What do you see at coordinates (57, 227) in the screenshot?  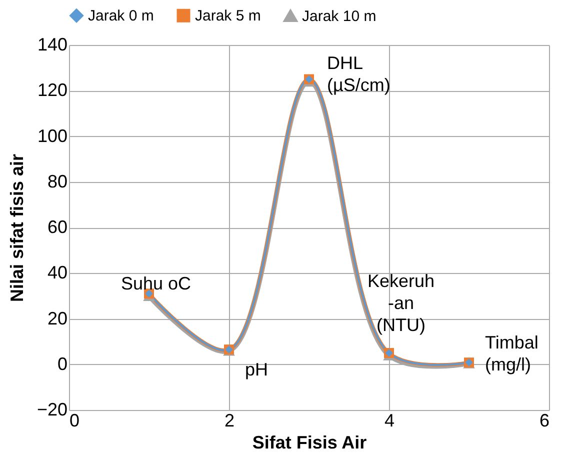 I see `y-tick-label: 60` at bounding box center [57, 227].